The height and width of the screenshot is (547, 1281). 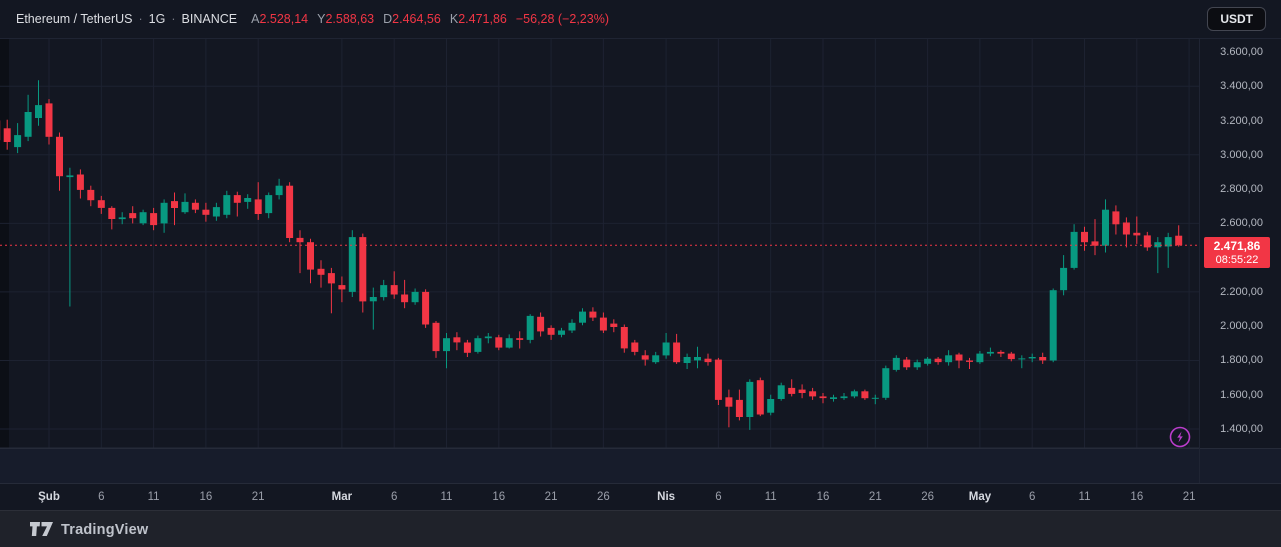 I want to click on tradingview-logo: TradingView, so click(x=89, y=530).